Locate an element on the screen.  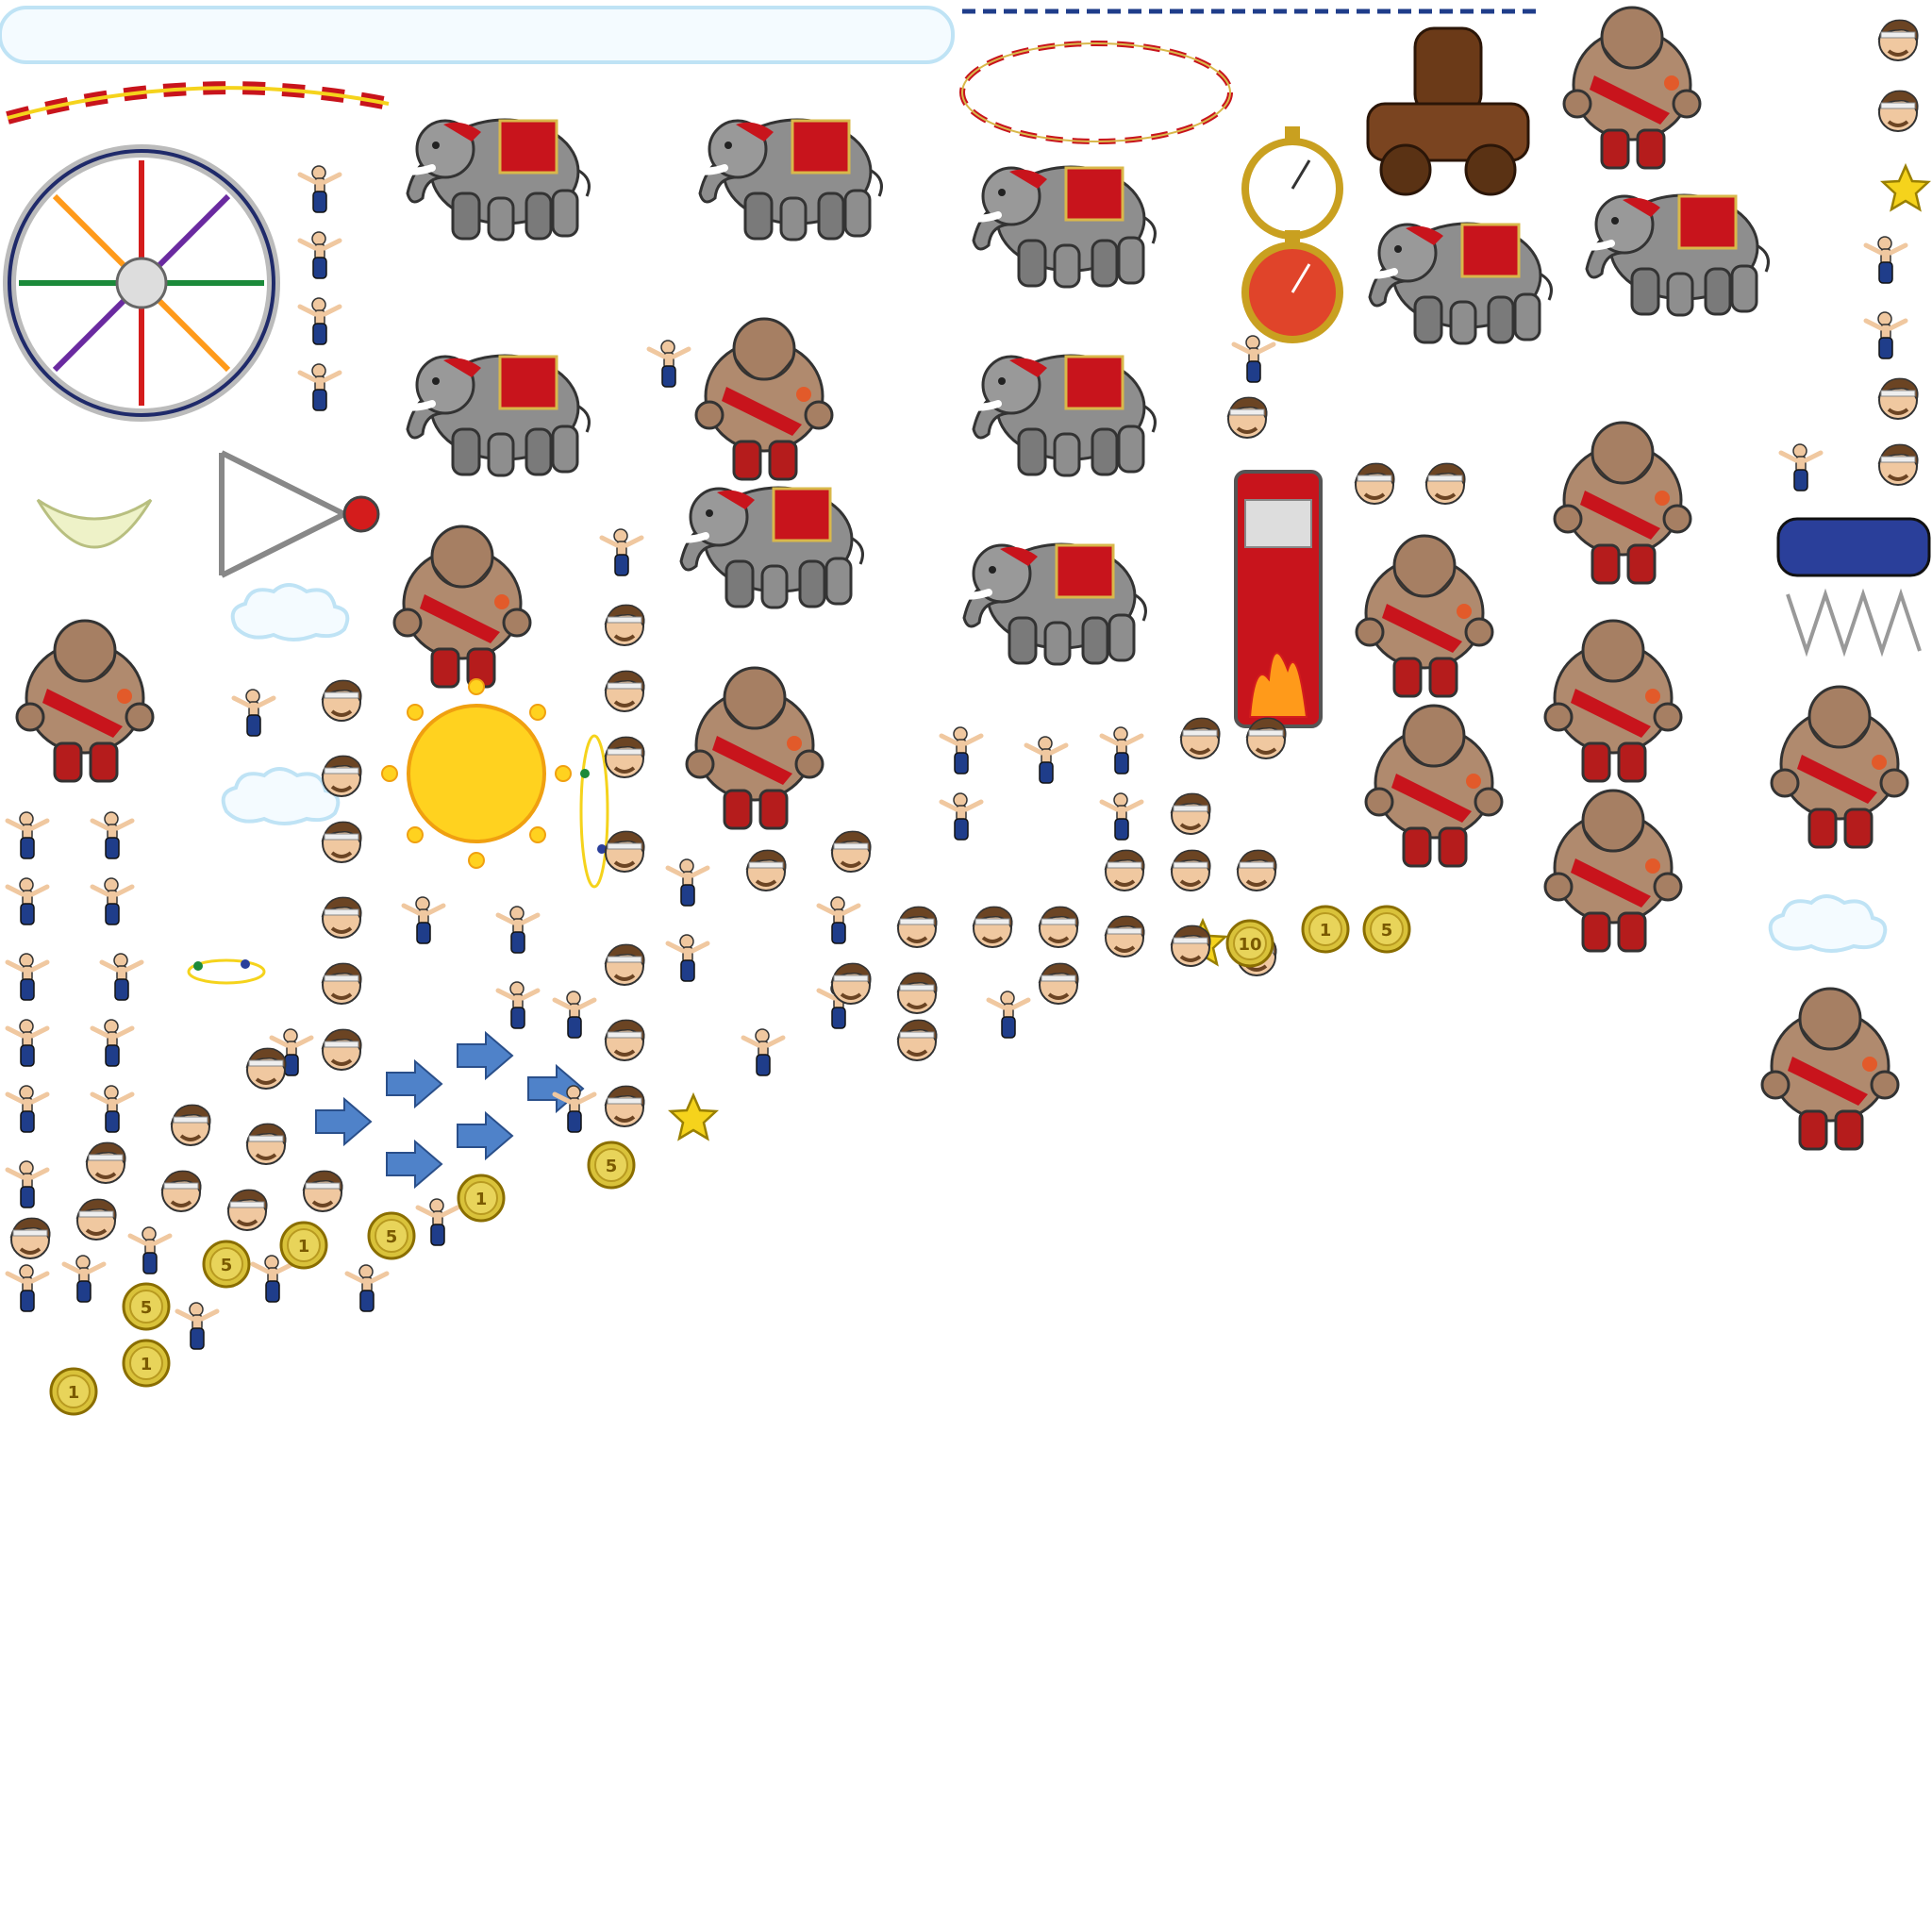
coin-icon: 10 is located at coordinates (1250, 943).